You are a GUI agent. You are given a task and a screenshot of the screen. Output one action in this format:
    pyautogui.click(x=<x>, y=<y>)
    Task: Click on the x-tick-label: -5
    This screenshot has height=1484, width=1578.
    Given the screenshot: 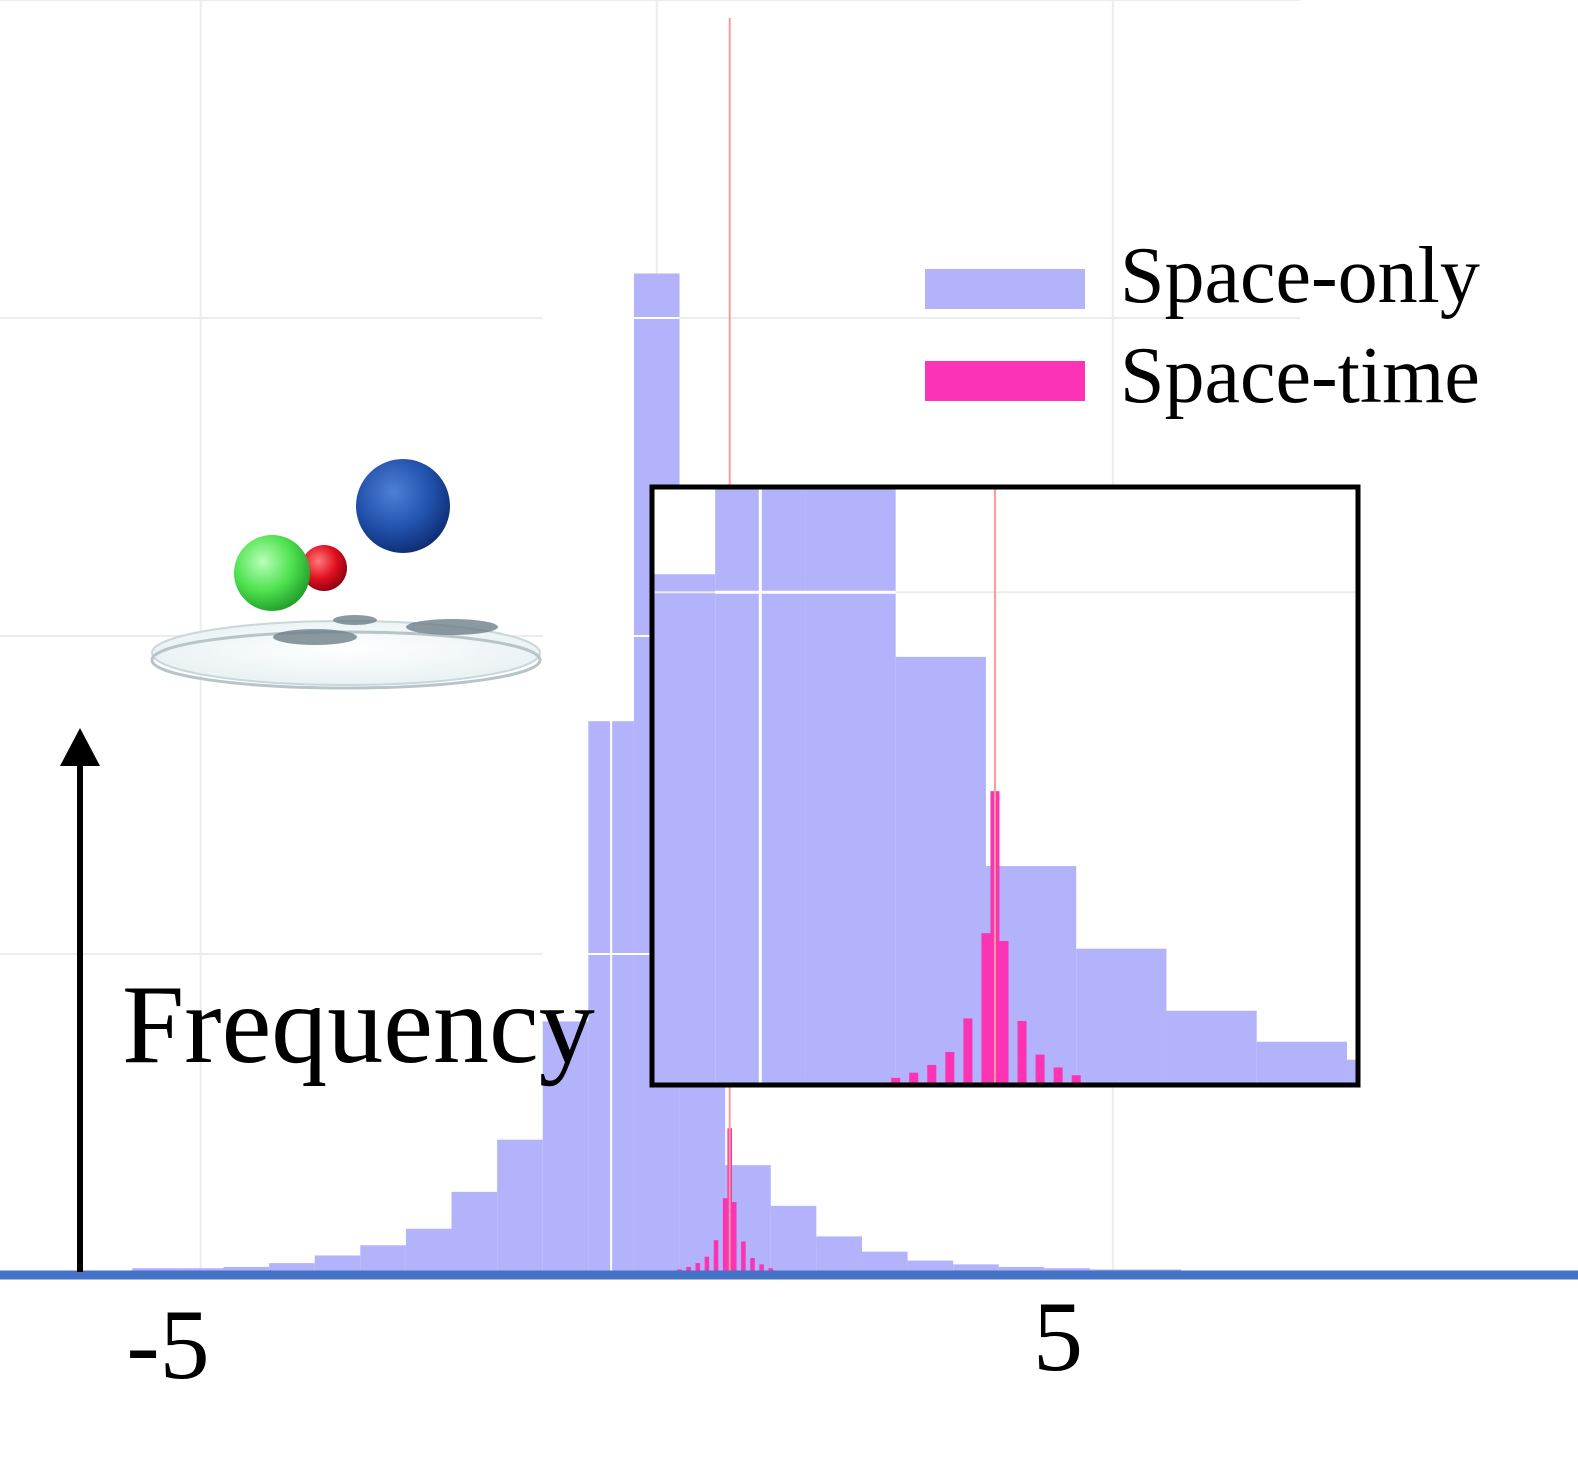 What is the action you would take?
    pyautogui.click(x=167, y=1344)
    